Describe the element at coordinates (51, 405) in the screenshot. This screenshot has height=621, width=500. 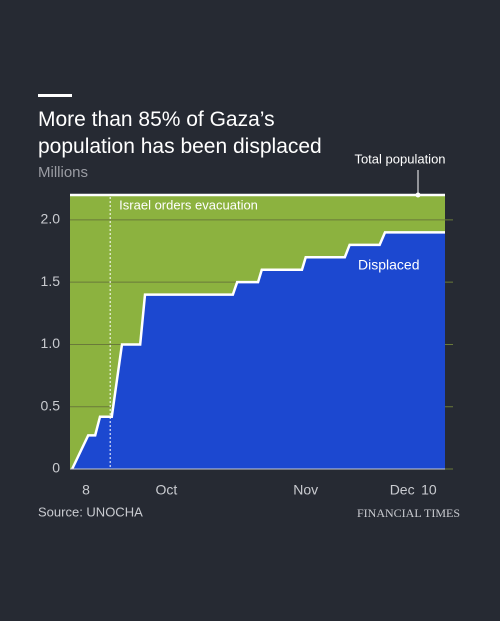
I see `y-tick-label: 0.5` at that location.